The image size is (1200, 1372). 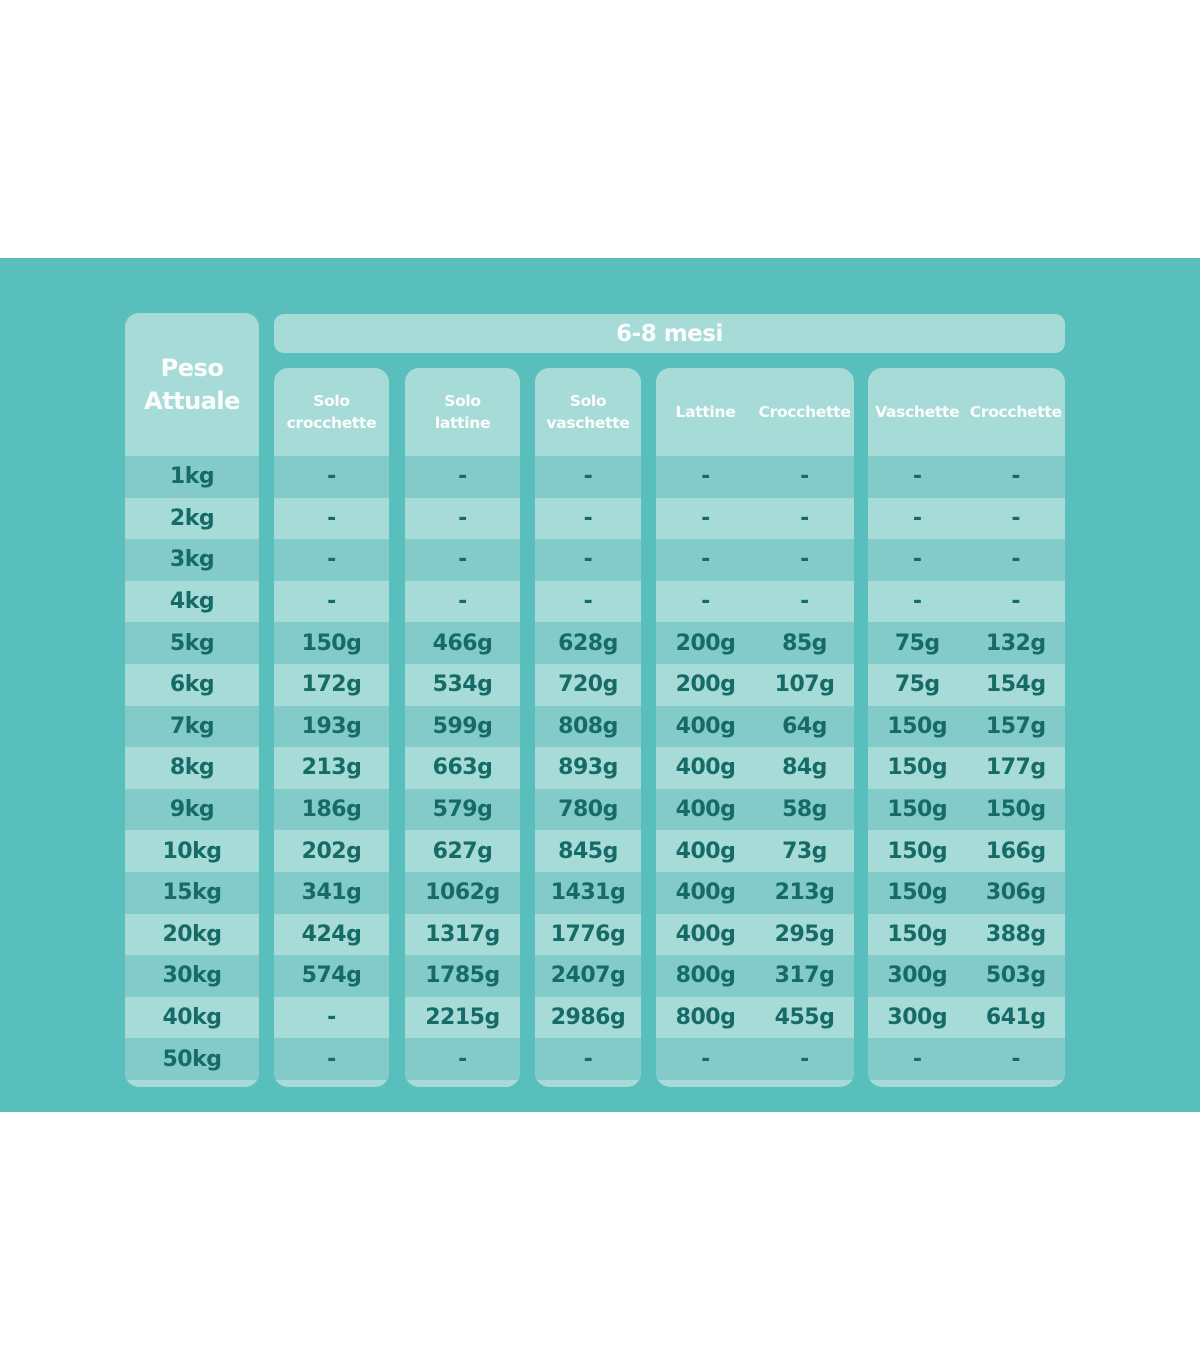 I want to click on column-header-label: Solo vaschette, so click(x=588, y=411).